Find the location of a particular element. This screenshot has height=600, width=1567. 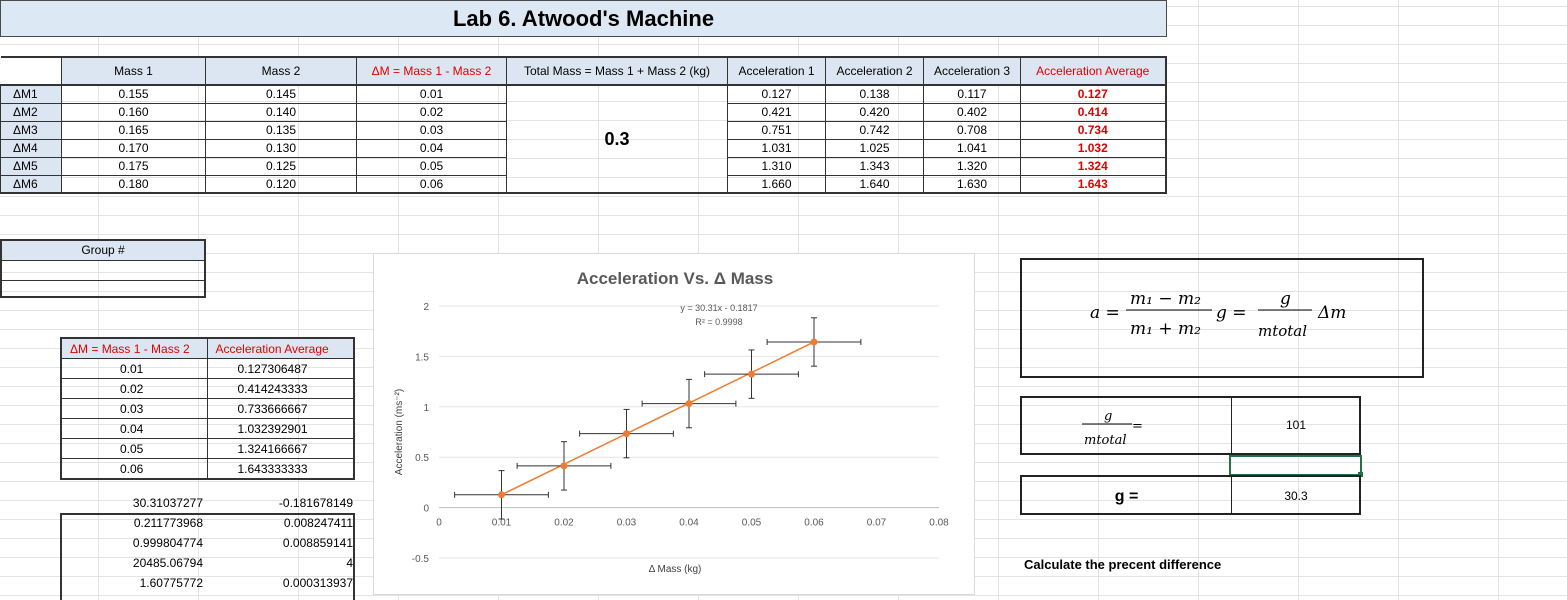

formula-mtotal: mtotal is located at coordinates (1282, 331).